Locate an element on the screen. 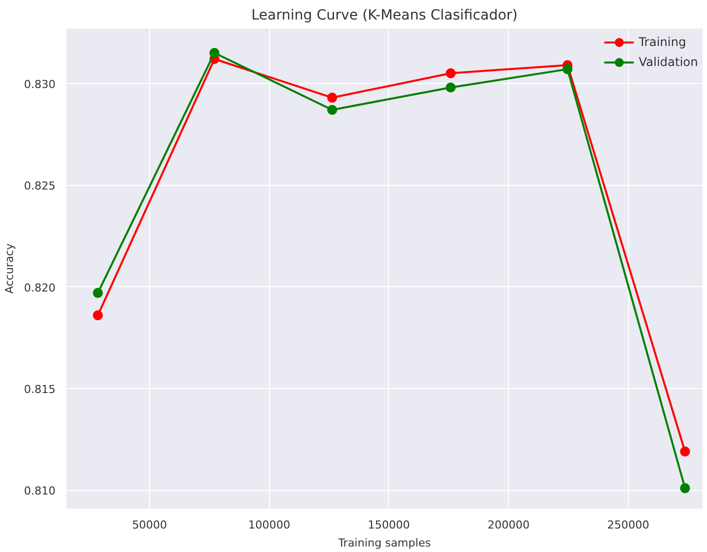 The width and height of the screenshot is (707, 552). x-tick-label: 100000 is located at coordinates (269, 525).